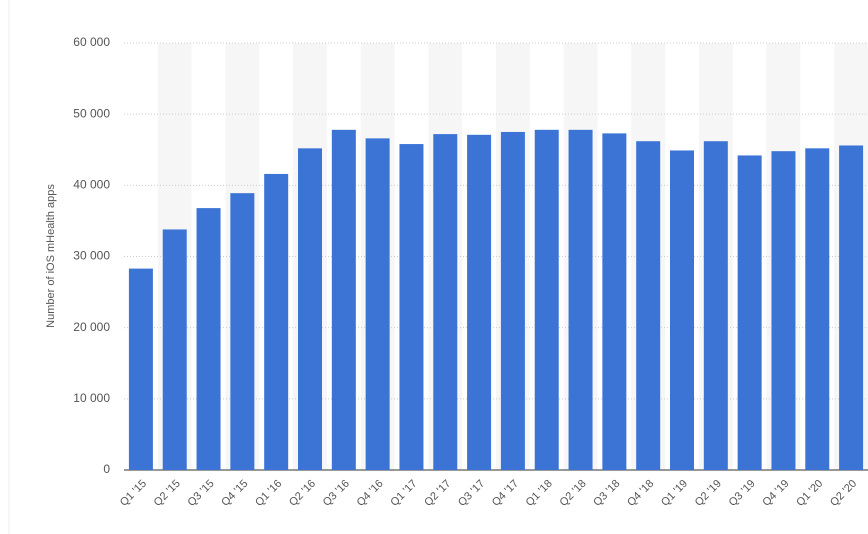  What do you see at coordinates (91, 185) in the screenshot?
I see `y-tick-label: 40 000` at bounding box center [91, 185].